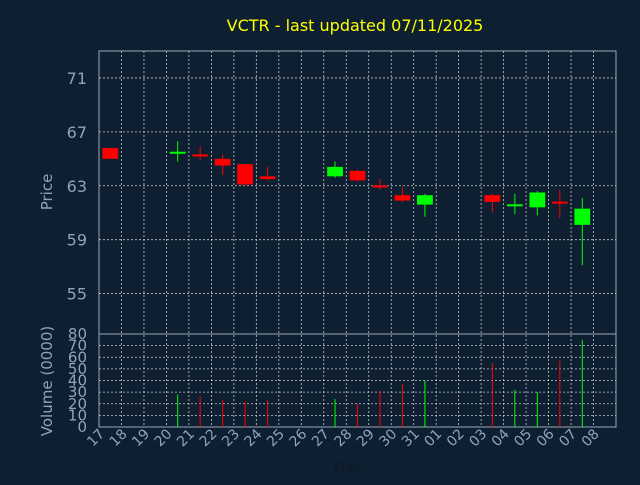 The image size is (640, 485). Describe the element at coordinates (321, 438) in the screenshot. I see `day-tick-label: 27` at that location.